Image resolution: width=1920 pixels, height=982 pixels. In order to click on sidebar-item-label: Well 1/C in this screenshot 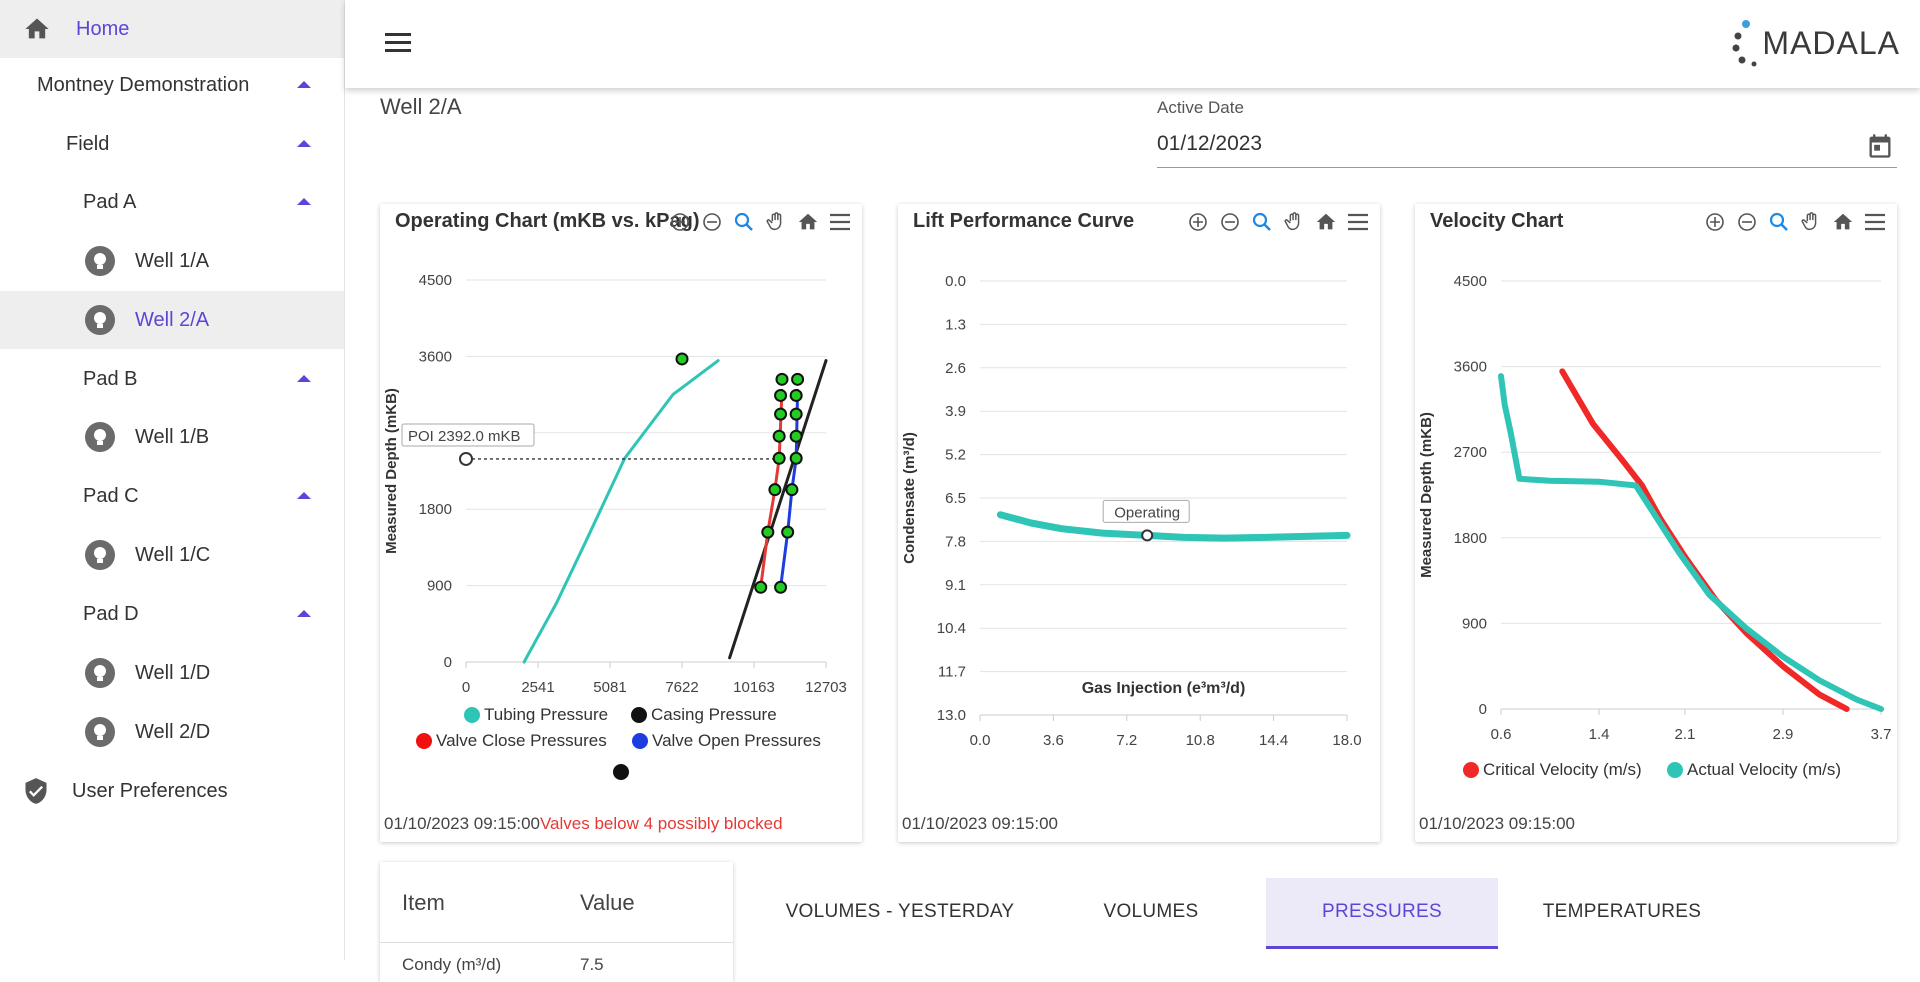, I will do `click(173, 554)`.